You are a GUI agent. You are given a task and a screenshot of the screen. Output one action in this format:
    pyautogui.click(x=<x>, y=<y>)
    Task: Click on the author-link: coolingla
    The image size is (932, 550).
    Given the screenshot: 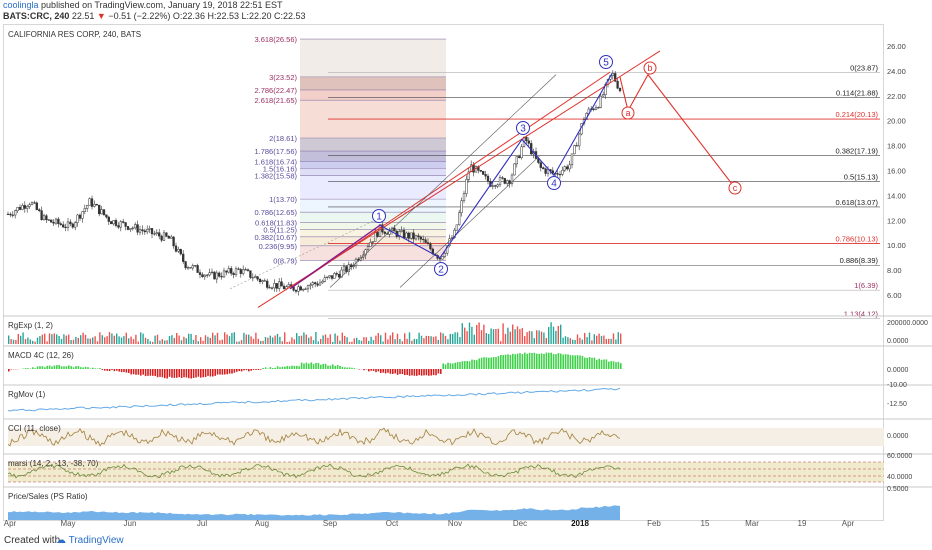 What is the action you would take?
    pyautogui.click(x=21, y=5)
    